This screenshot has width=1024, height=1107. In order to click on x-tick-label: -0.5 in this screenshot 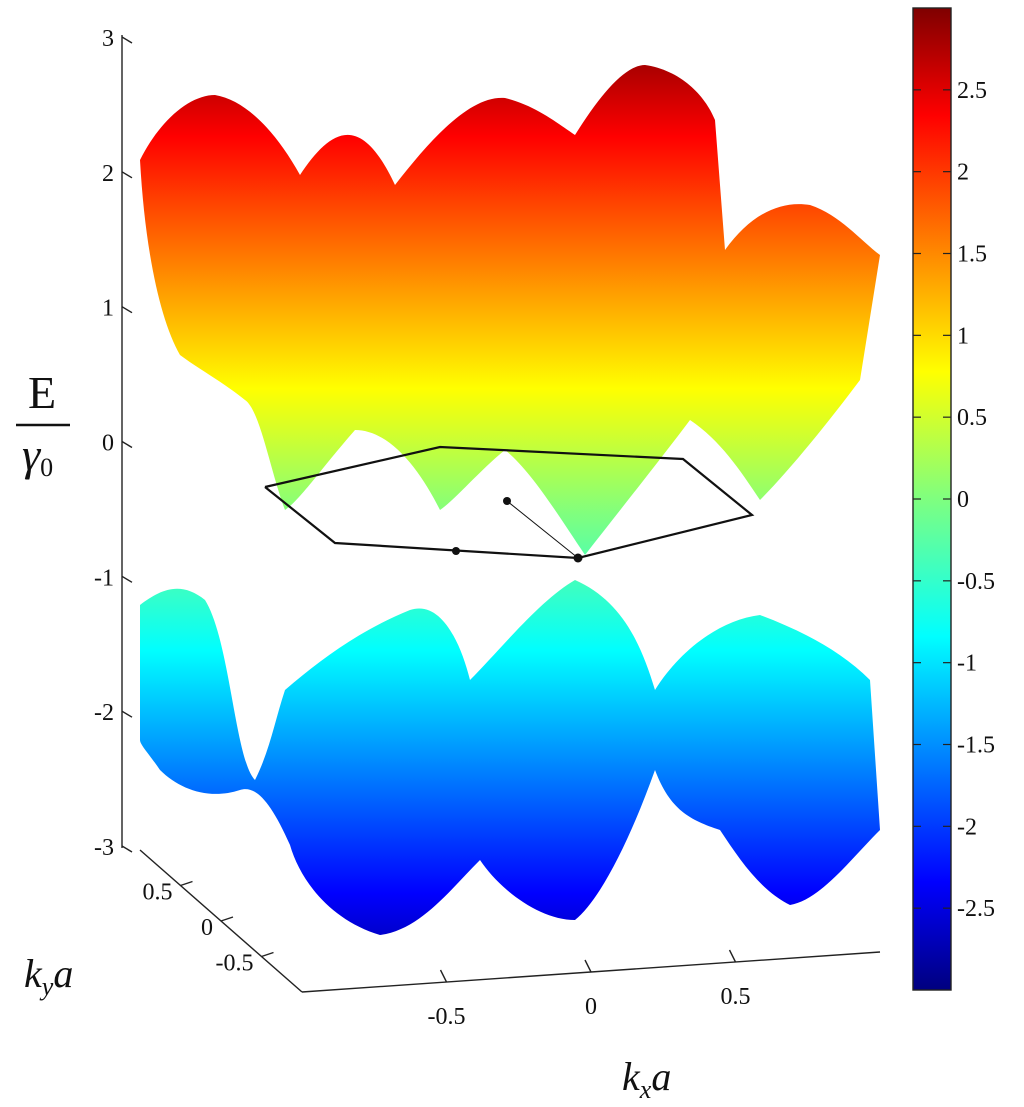, I will do `click(447, 1017)`.